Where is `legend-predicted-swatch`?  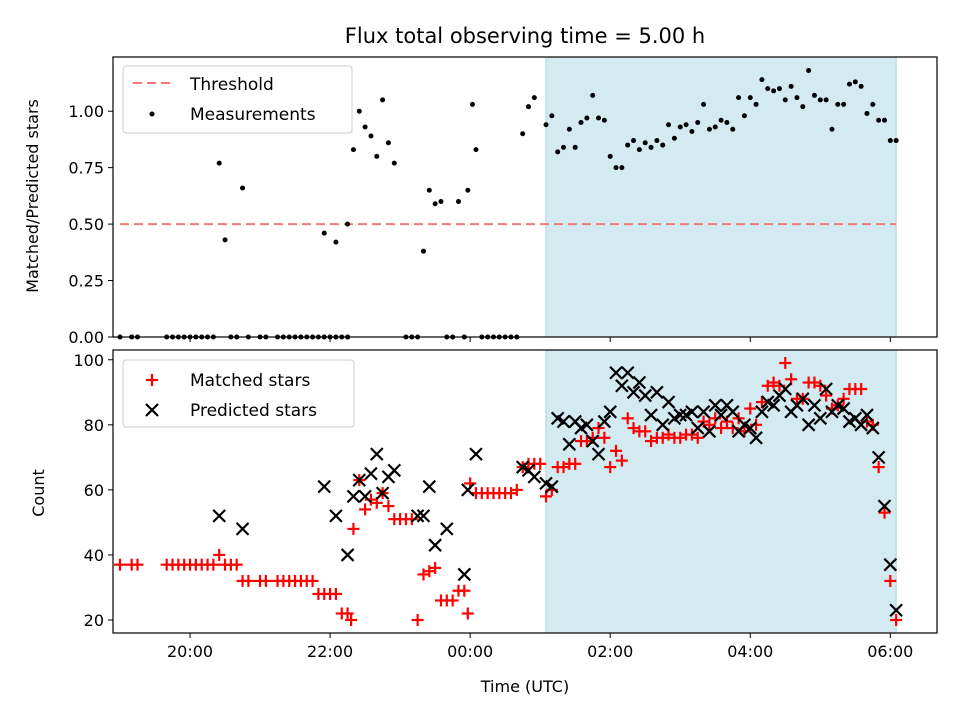
legend-predicted-swatch is located at coordinates (152, 410).